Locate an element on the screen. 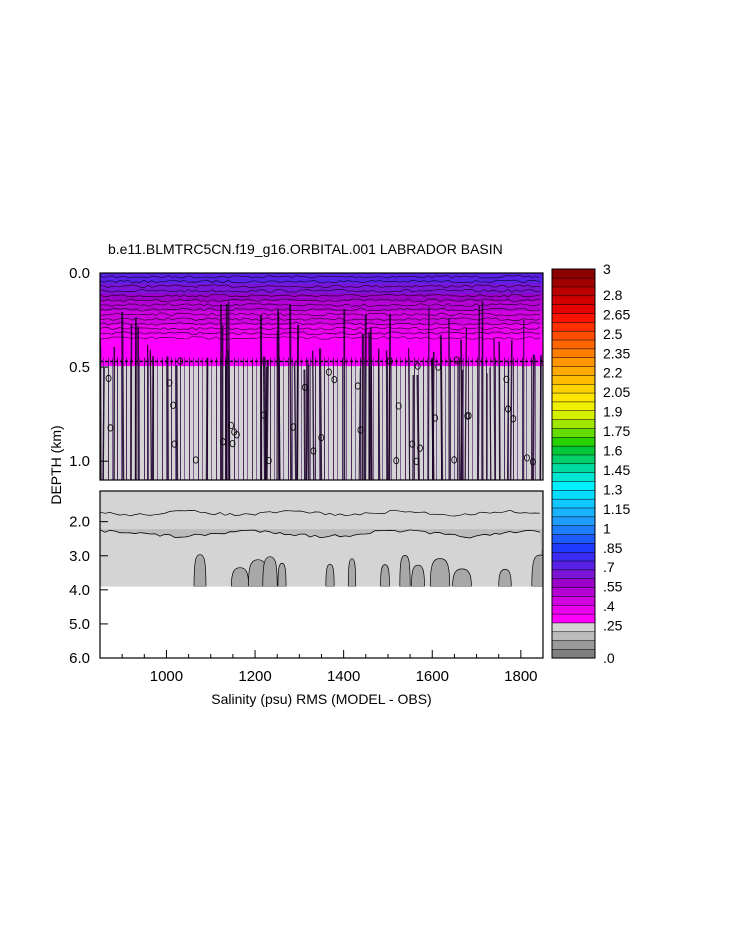  colorbar-label: 1.3 is located at coordinates (613, 489).